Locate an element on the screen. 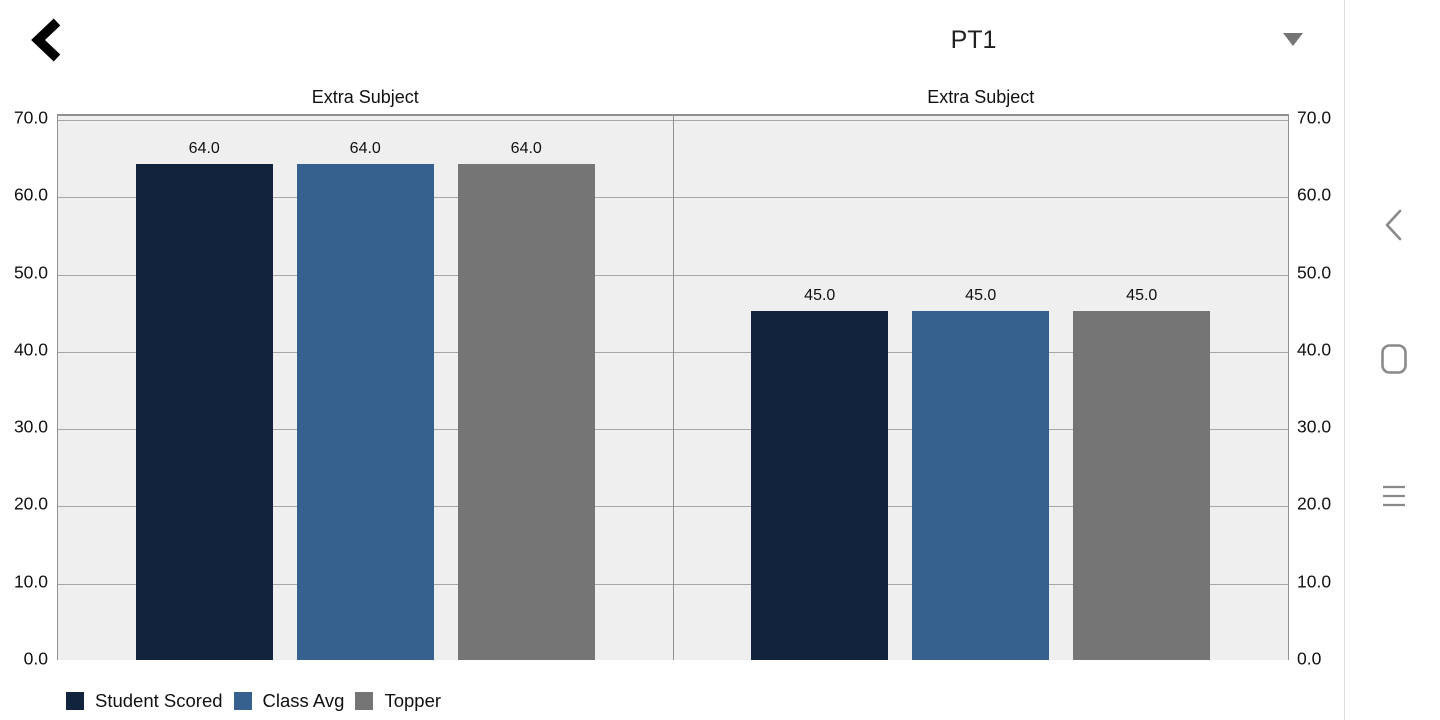  y-axis-left: 70.0 60.0 50.0 40.0 30.0 20.0 10.0 0.0 is located at coordinates (24, 360).